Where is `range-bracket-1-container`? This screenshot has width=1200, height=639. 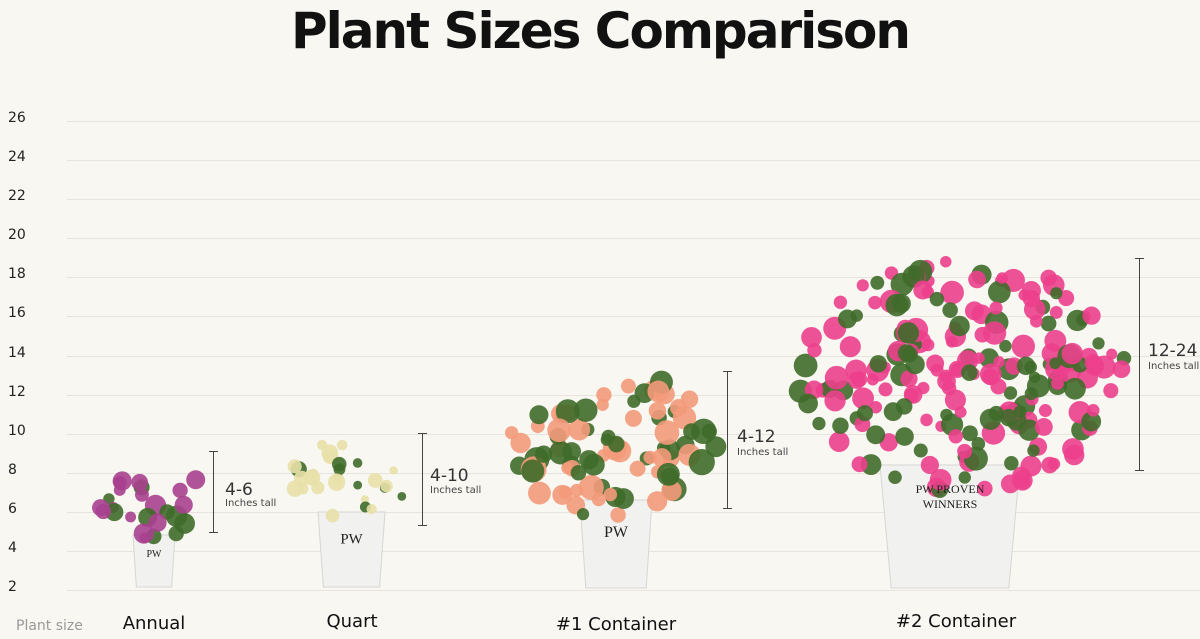
range-bracket-1-container is located at coordinates (727, 440).